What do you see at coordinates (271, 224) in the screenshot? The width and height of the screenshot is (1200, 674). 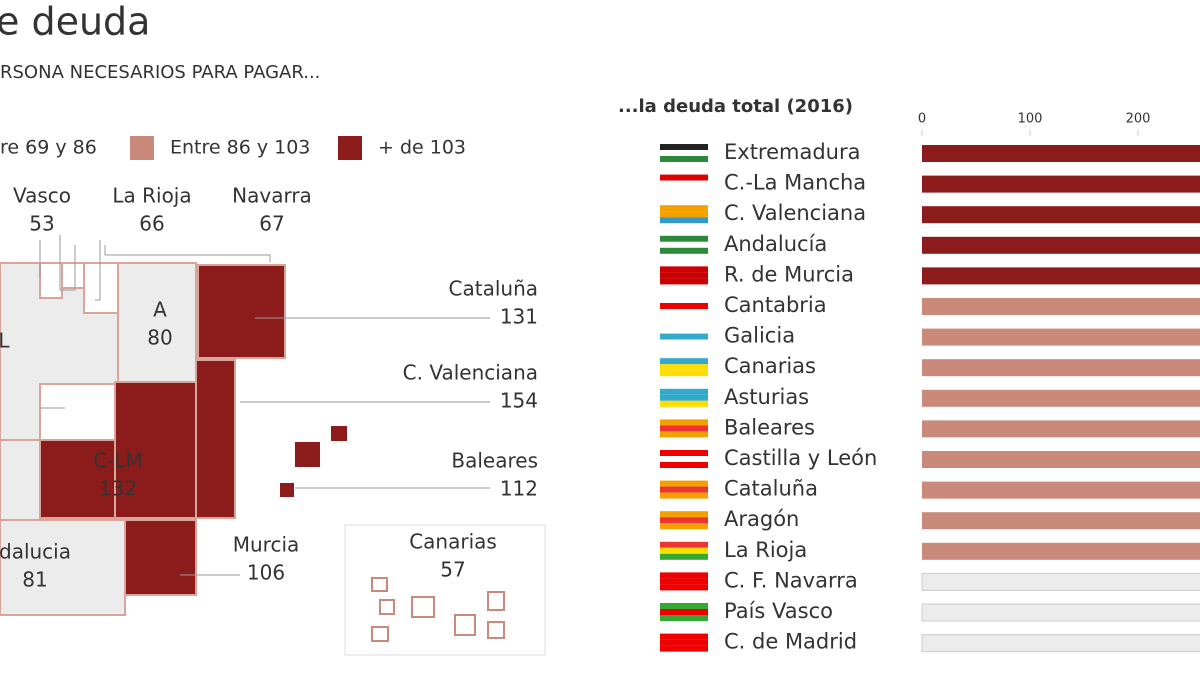 I see `region-value: 67` at bounding box center [271, 224].